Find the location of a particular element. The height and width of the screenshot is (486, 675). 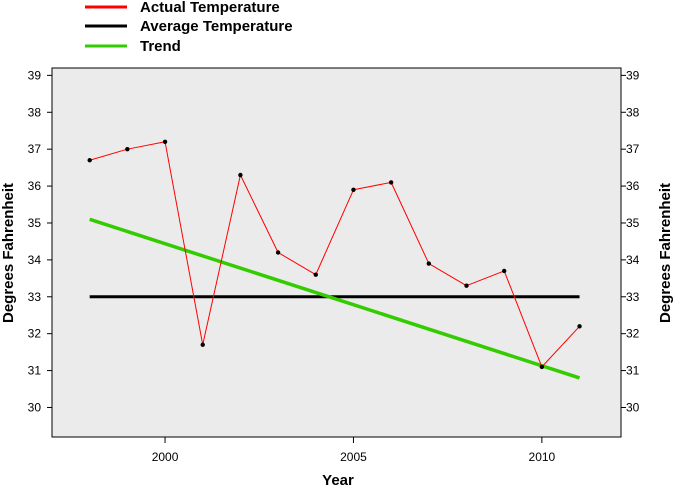

x-axis-title: Year is located at coordinates (338, 479).